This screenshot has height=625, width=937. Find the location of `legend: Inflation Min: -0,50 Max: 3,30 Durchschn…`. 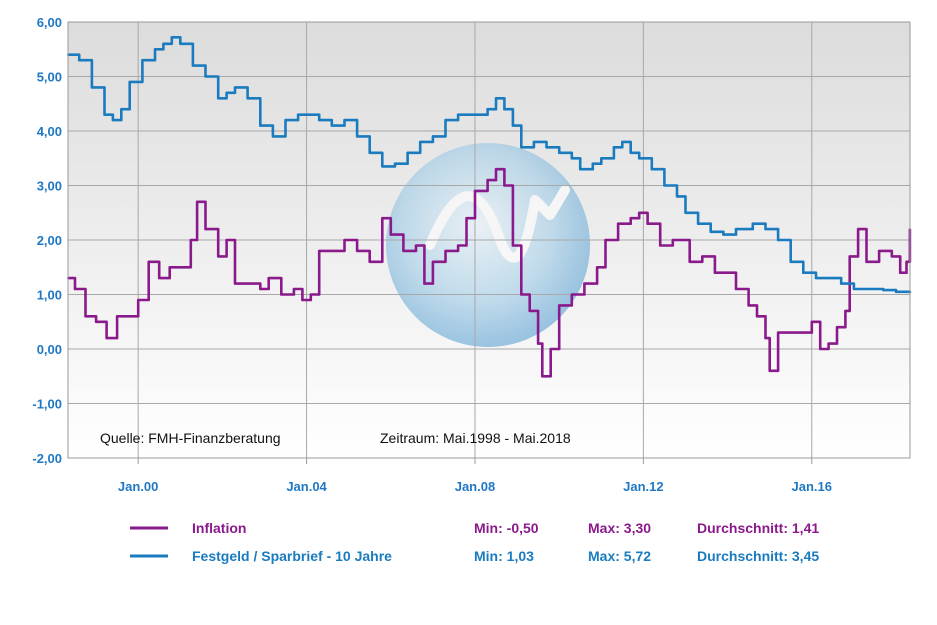

legend: Inflation Min: -0,50 Max: 3,30 Durchschn… is located at coordinates (474, 542).